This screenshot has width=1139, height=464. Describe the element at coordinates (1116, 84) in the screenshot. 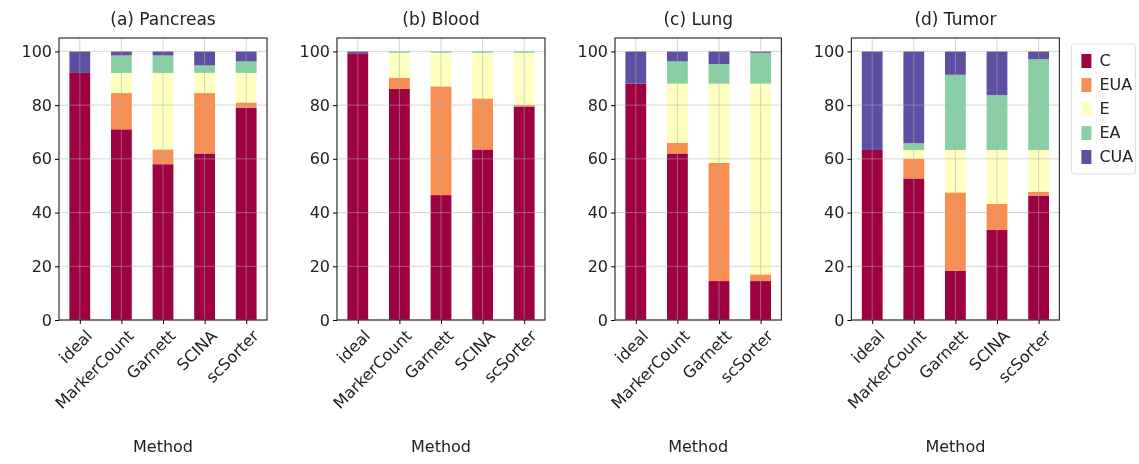

I see `legend-label: EUA` at that location.